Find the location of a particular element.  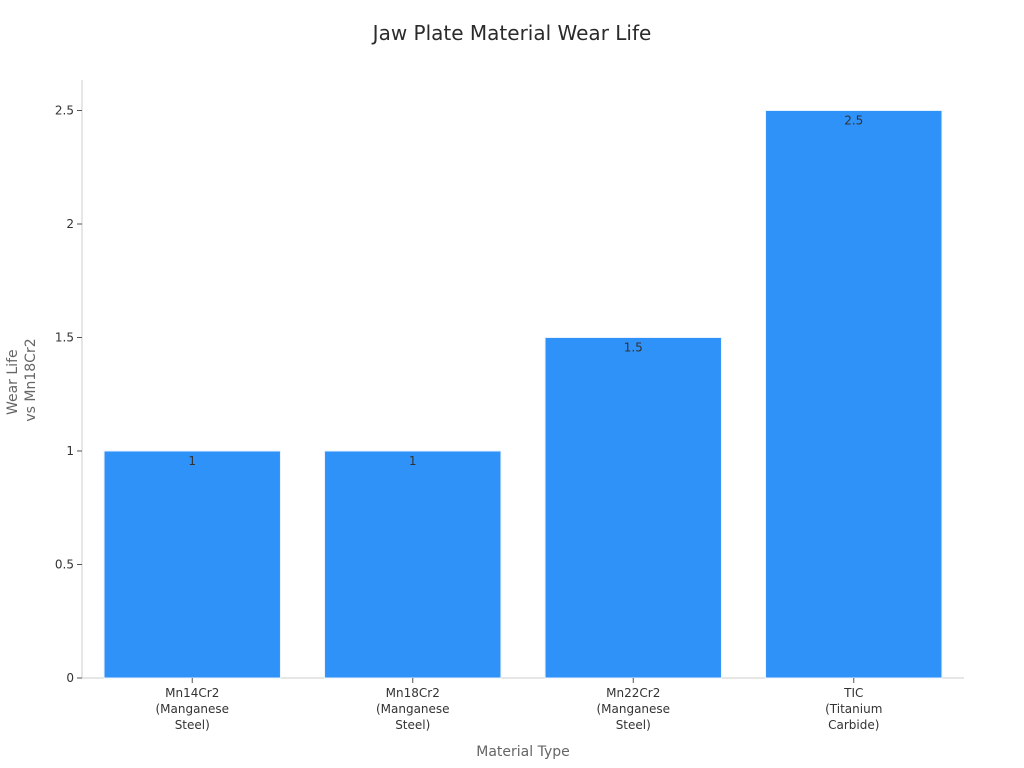

x-tick-label: Mn14Cr2 (Manganese Steel) is located at coordinates (192, 709).